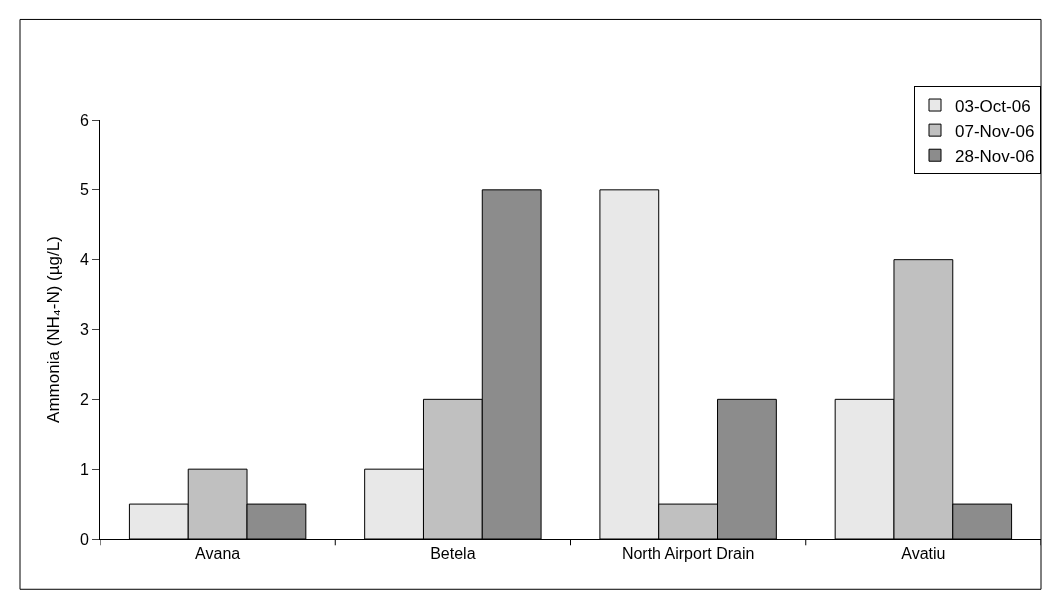  What do you see at coordinates (688, 554) in the screenshot?
I see `x-tick-label: North Airport Drain` at bounding box center [688, 554].